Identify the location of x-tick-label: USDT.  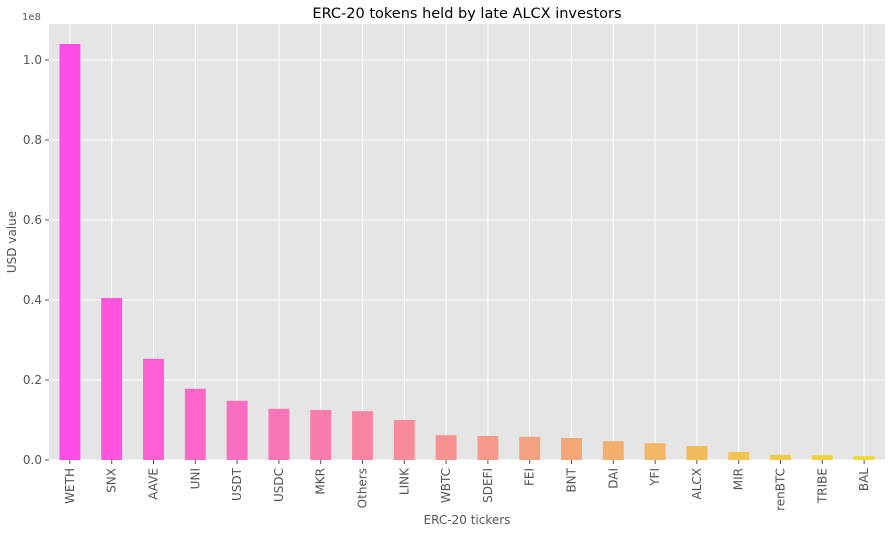
(237, 484).